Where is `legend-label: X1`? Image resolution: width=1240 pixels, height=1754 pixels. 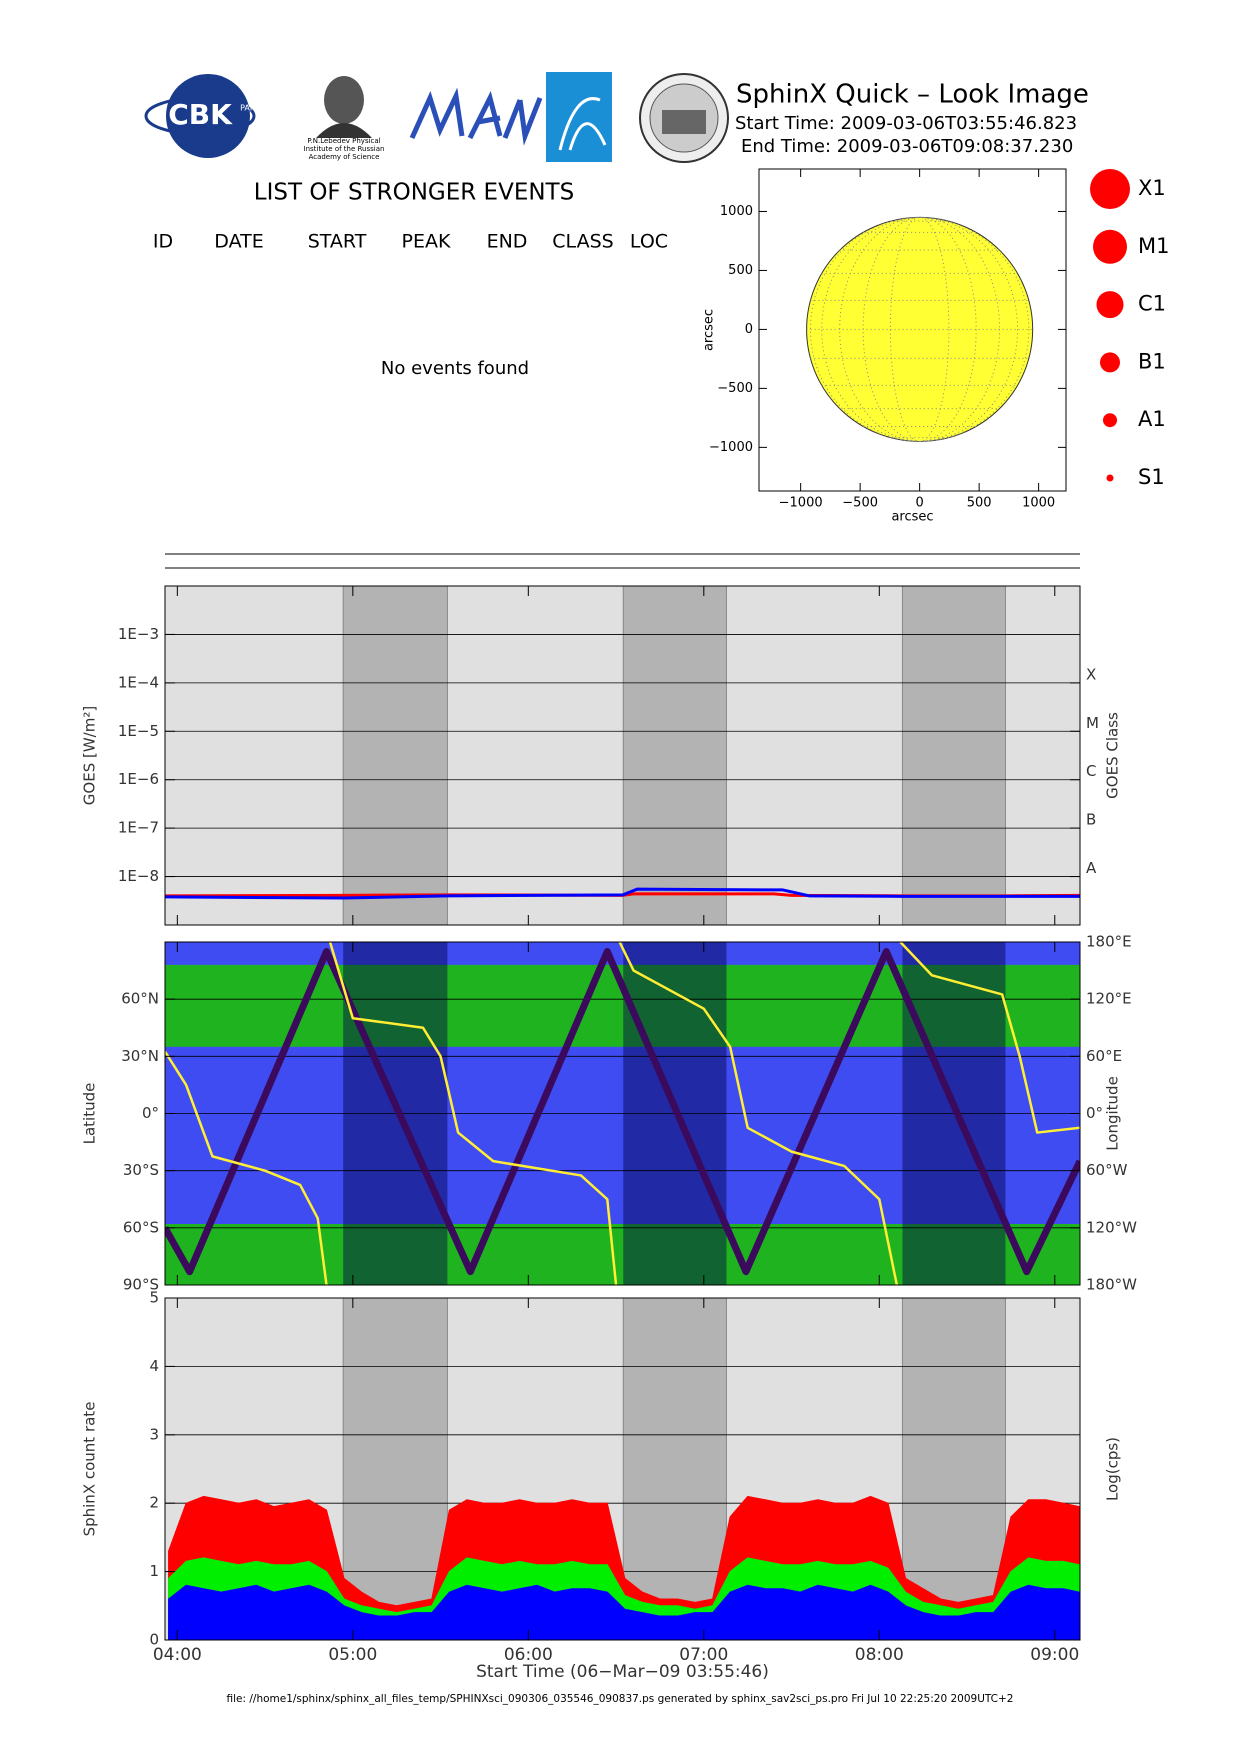 legend-label: X1 is located at coordinates (1152, 188).